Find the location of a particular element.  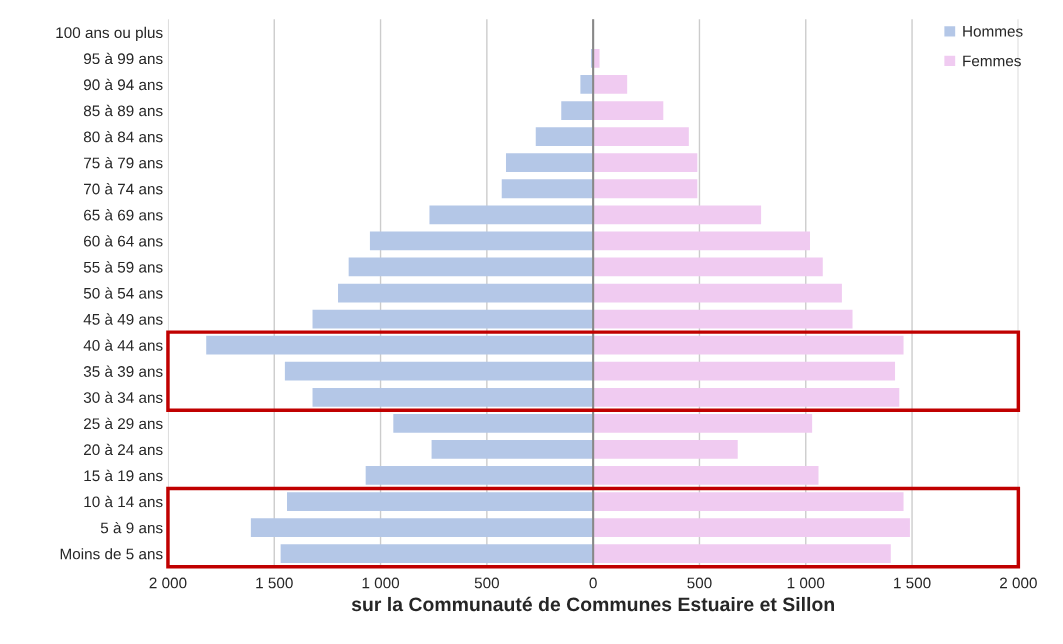

y-tick-label: 85 à 89 ans is located at coordinates (123, 110).